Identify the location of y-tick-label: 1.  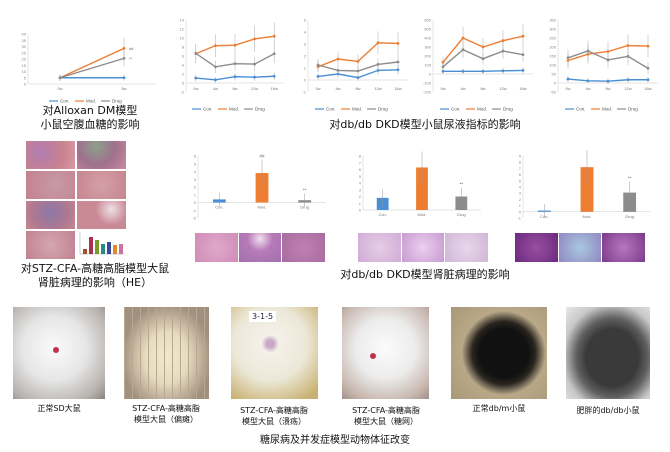
(520, 205).